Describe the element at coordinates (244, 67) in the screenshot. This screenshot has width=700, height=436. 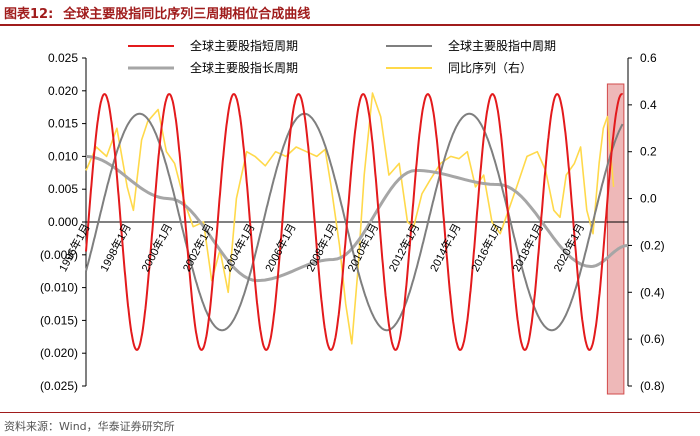
I see `legend-label: 全球主要股指长周期` at that location.